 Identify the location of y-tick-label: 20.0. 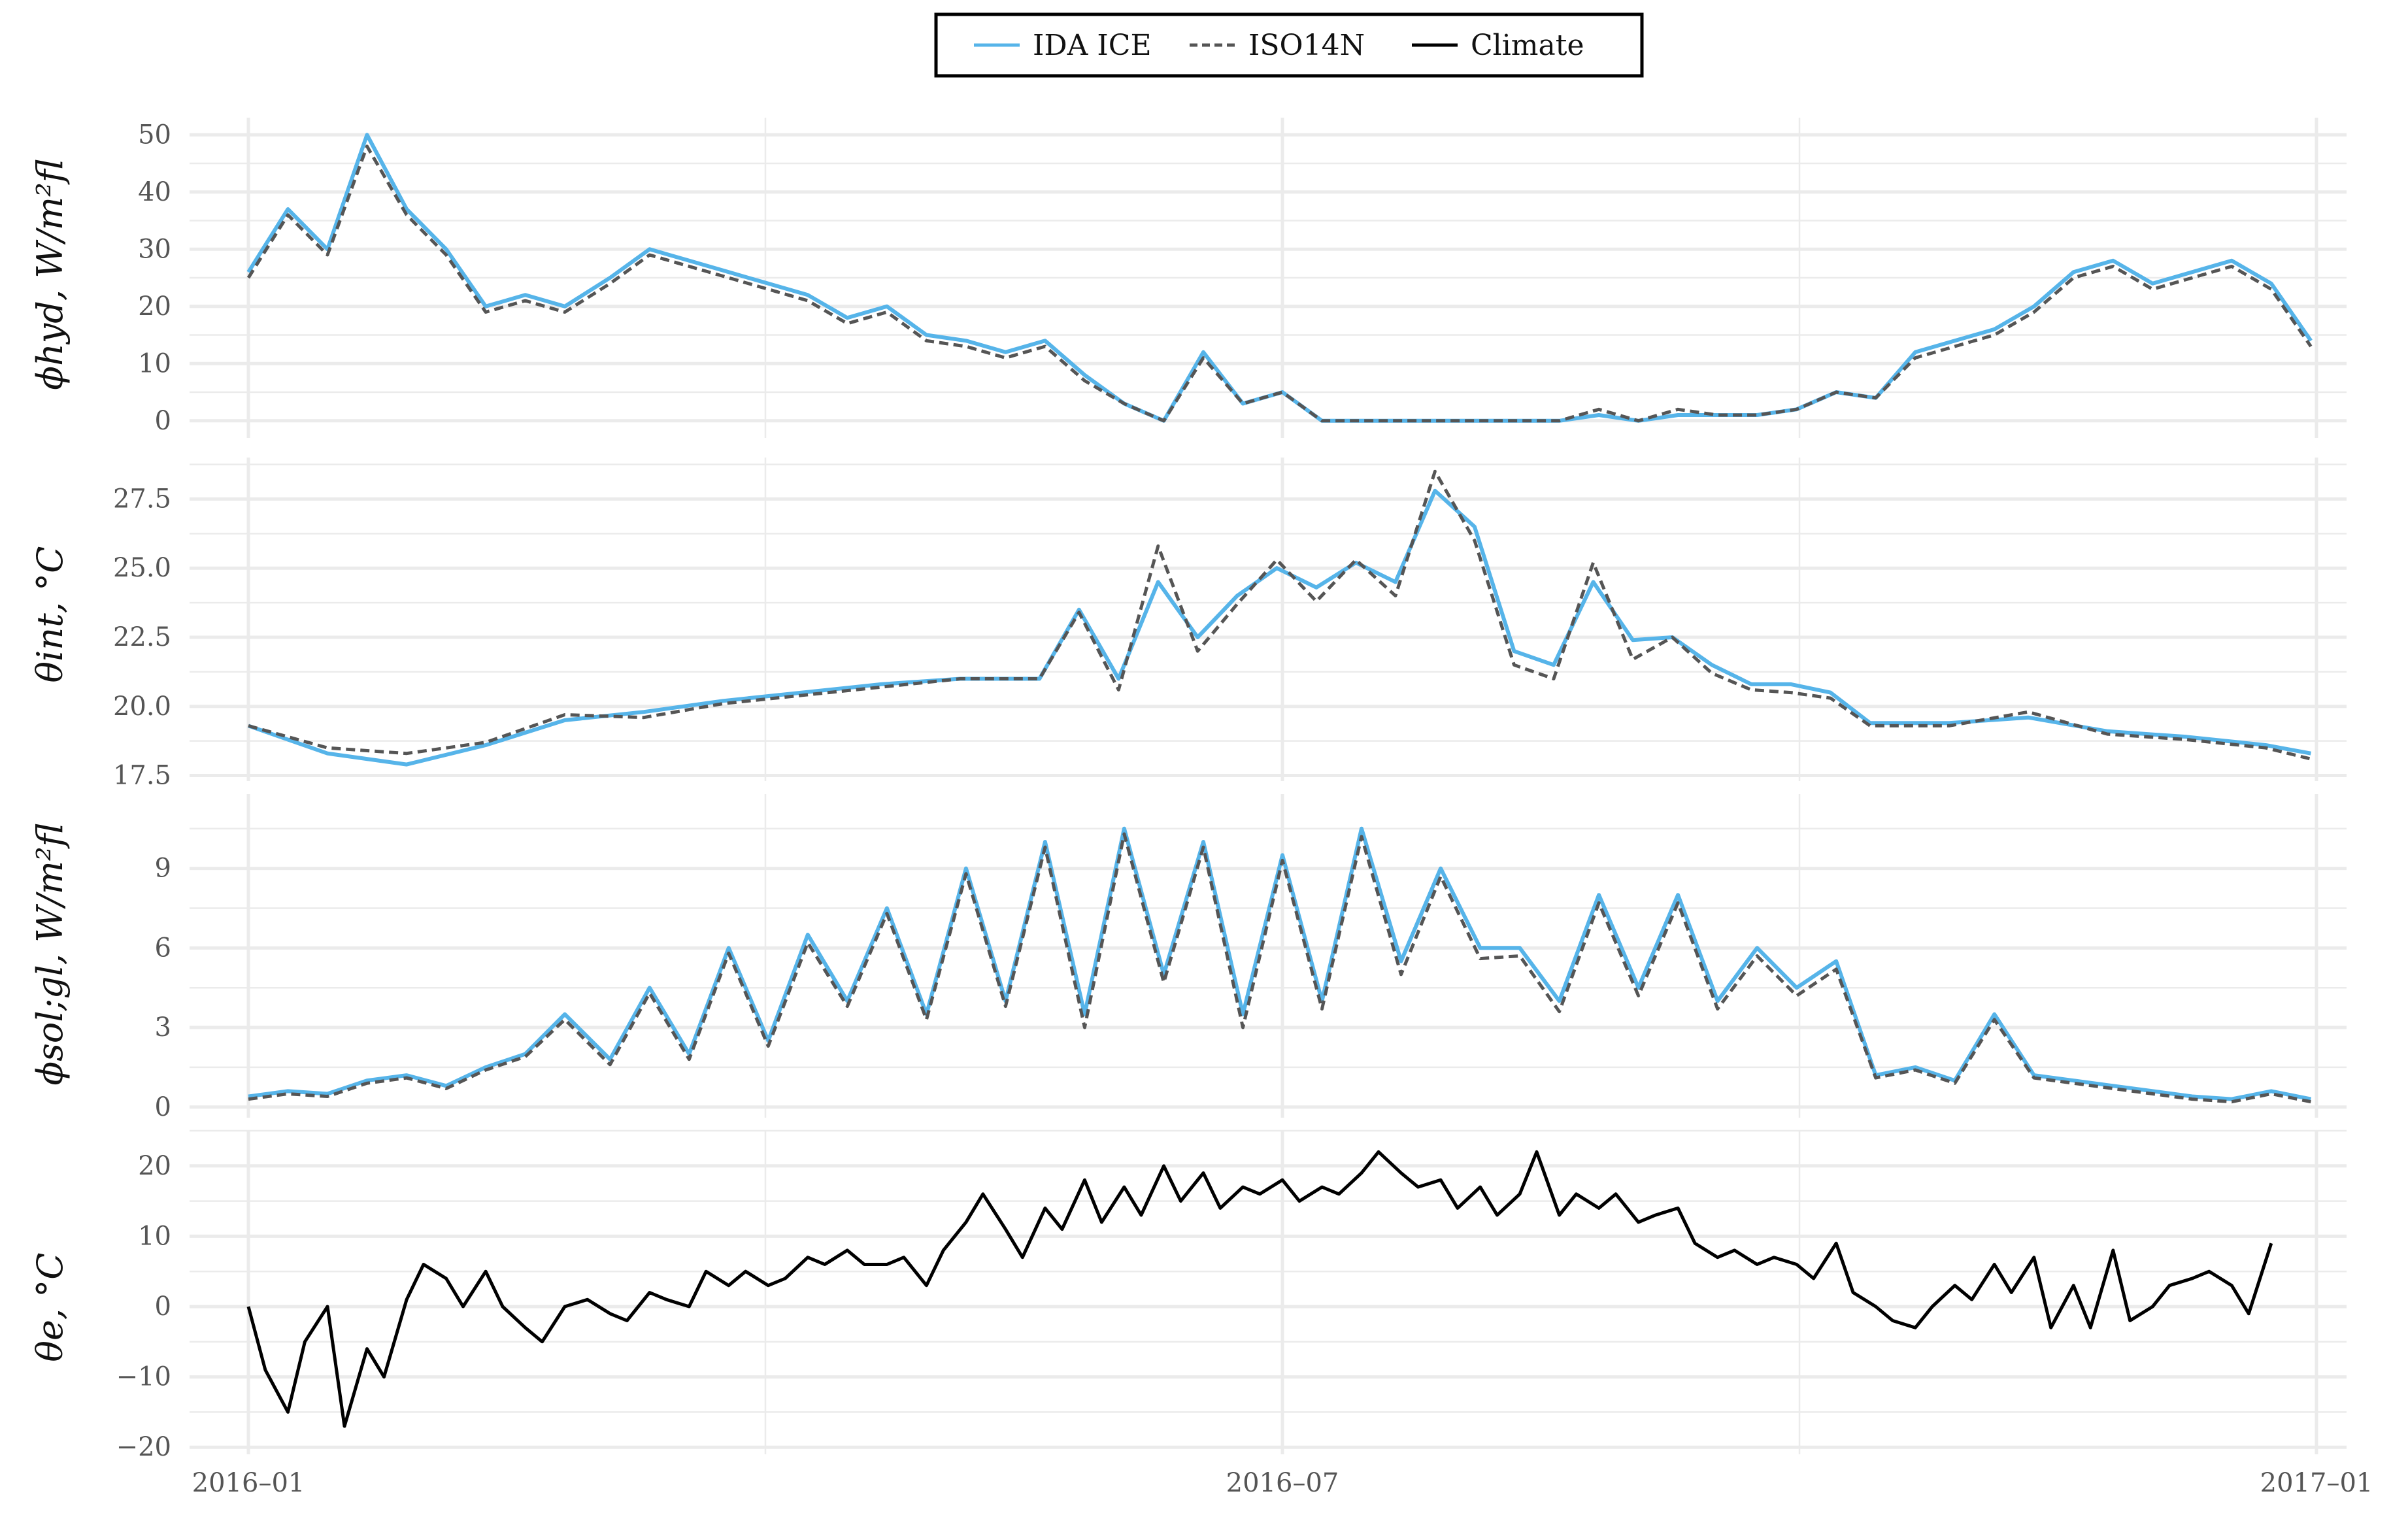
(142, 707).